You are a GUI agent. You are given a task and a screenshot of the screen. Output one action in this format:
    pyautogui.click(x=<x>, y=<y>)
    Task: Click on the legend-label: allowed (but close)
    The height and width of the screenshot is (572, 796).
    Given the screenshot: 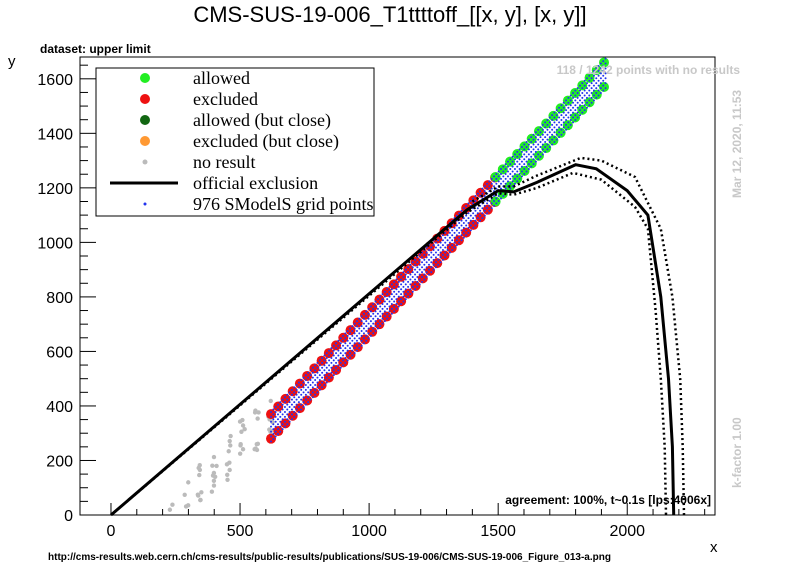 What is the action you would take?
    pyautogui.click(x=262, y=120)
    